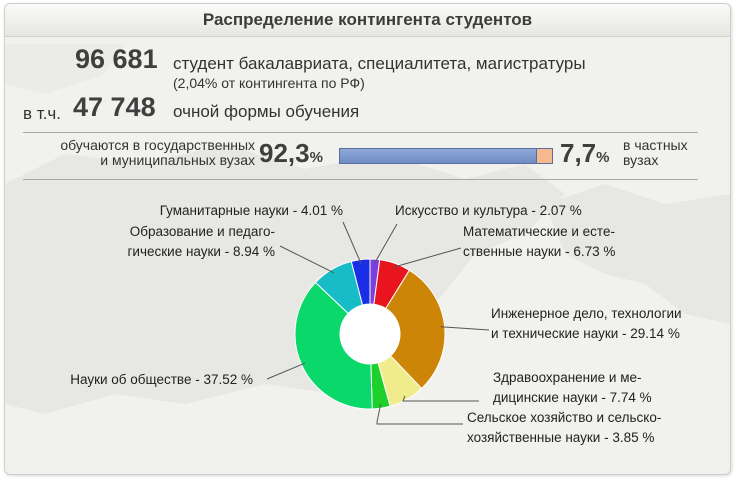 Image resolution: width=737 pixels, height=480 pixels. What do you see at coordinates (578, 153) in the screenshot?
I see `private-share-value: 7,7` at bounding box center [578, 153].